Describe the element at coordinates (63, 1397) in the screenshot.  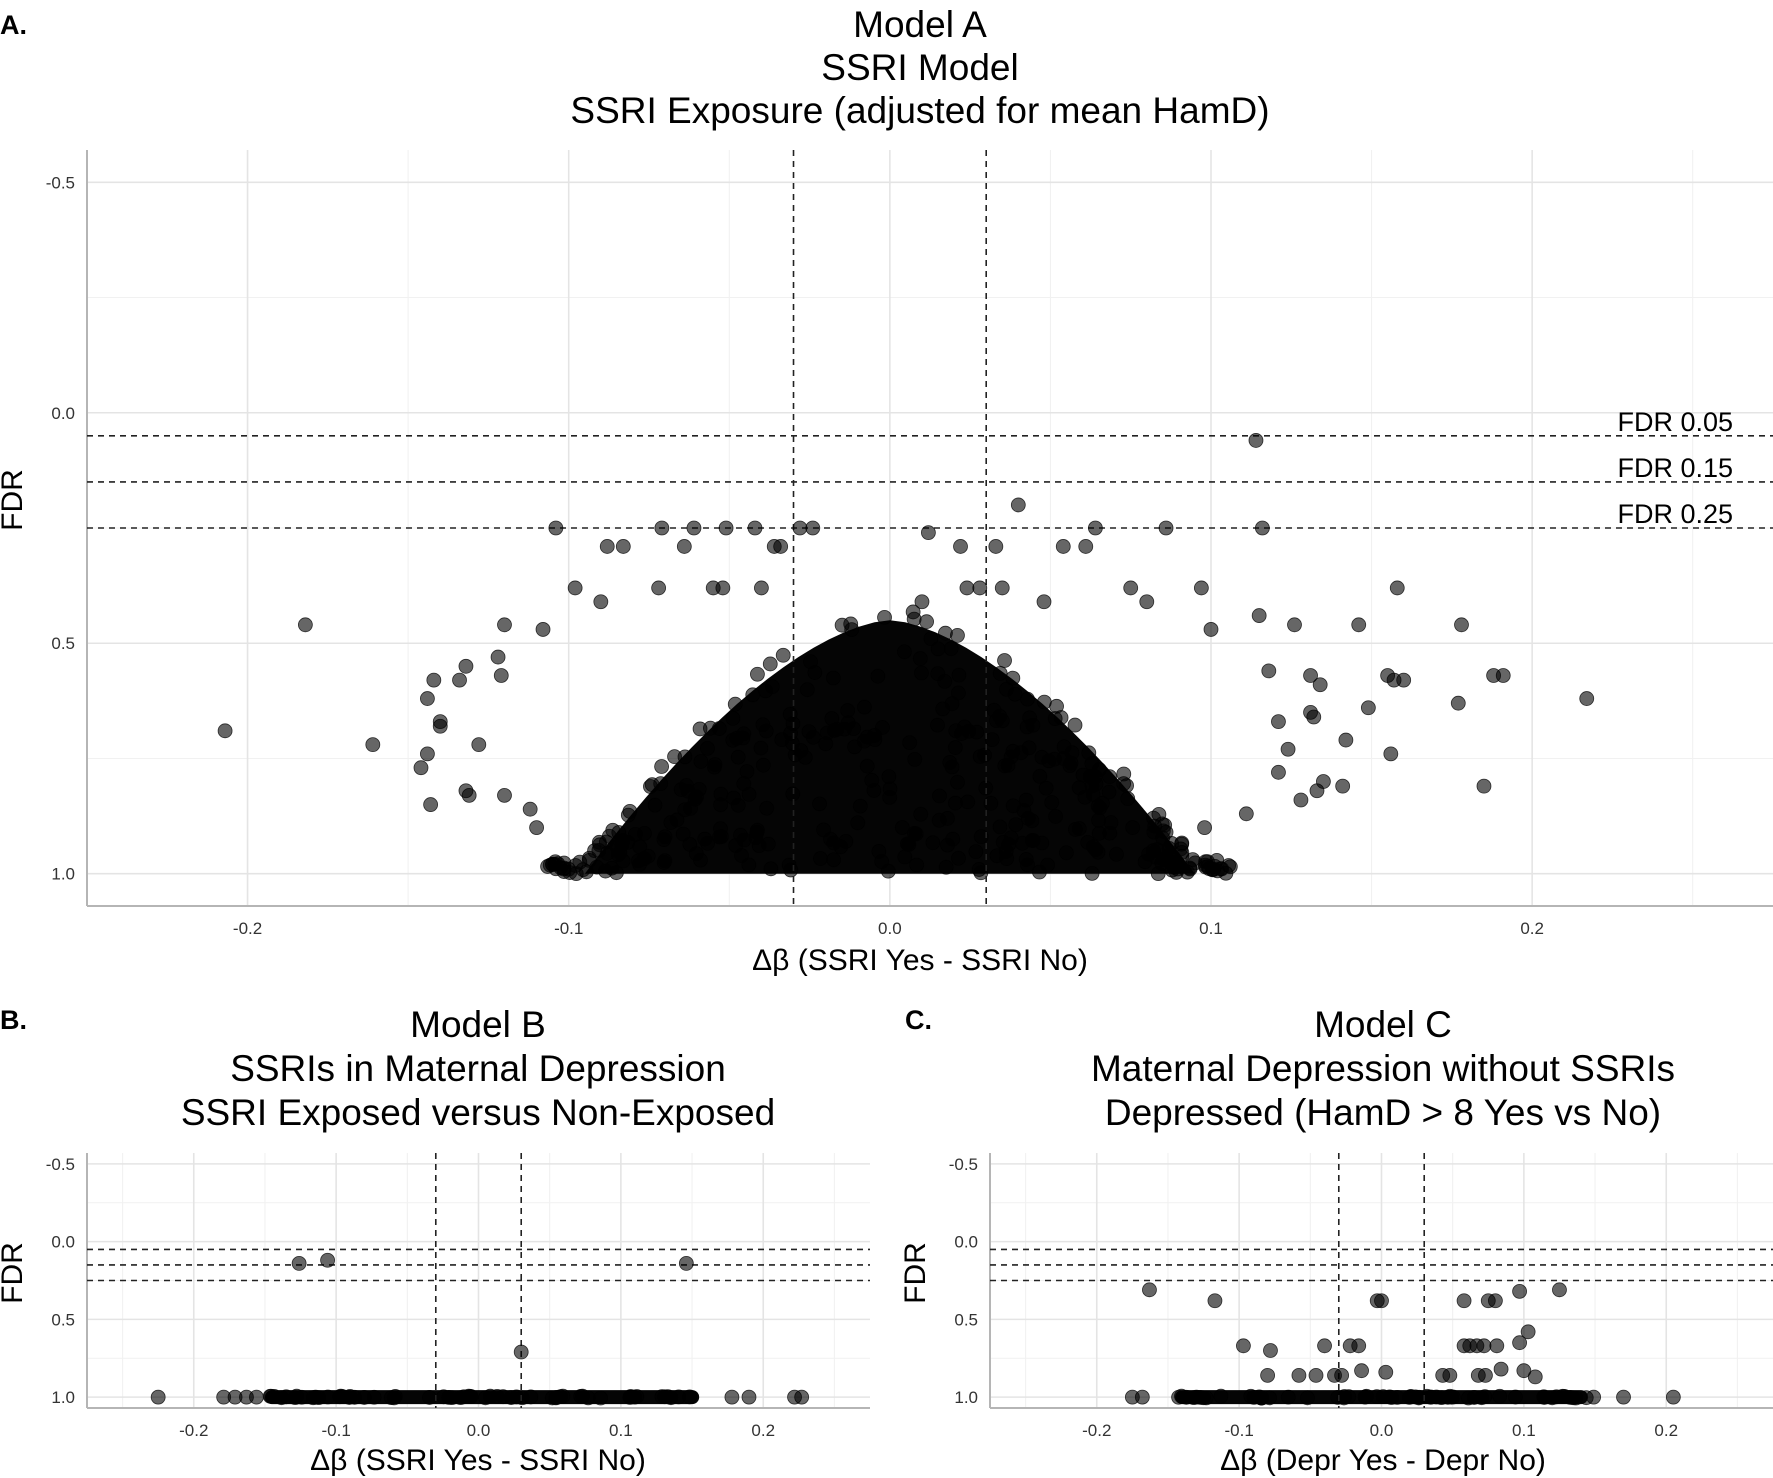
I see `y-tick-label: 1.0` at that location.